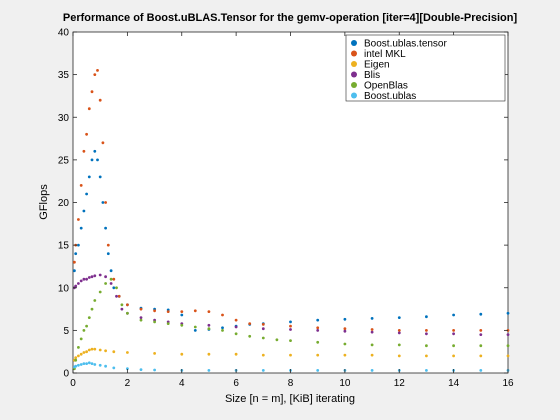 The width and height of the screenshot is (560, 420). Describe the element at coordinates (290, 399) in the screenshot. I see `x-axis-label: Size [n = m], [KiB] iterating` at that location.